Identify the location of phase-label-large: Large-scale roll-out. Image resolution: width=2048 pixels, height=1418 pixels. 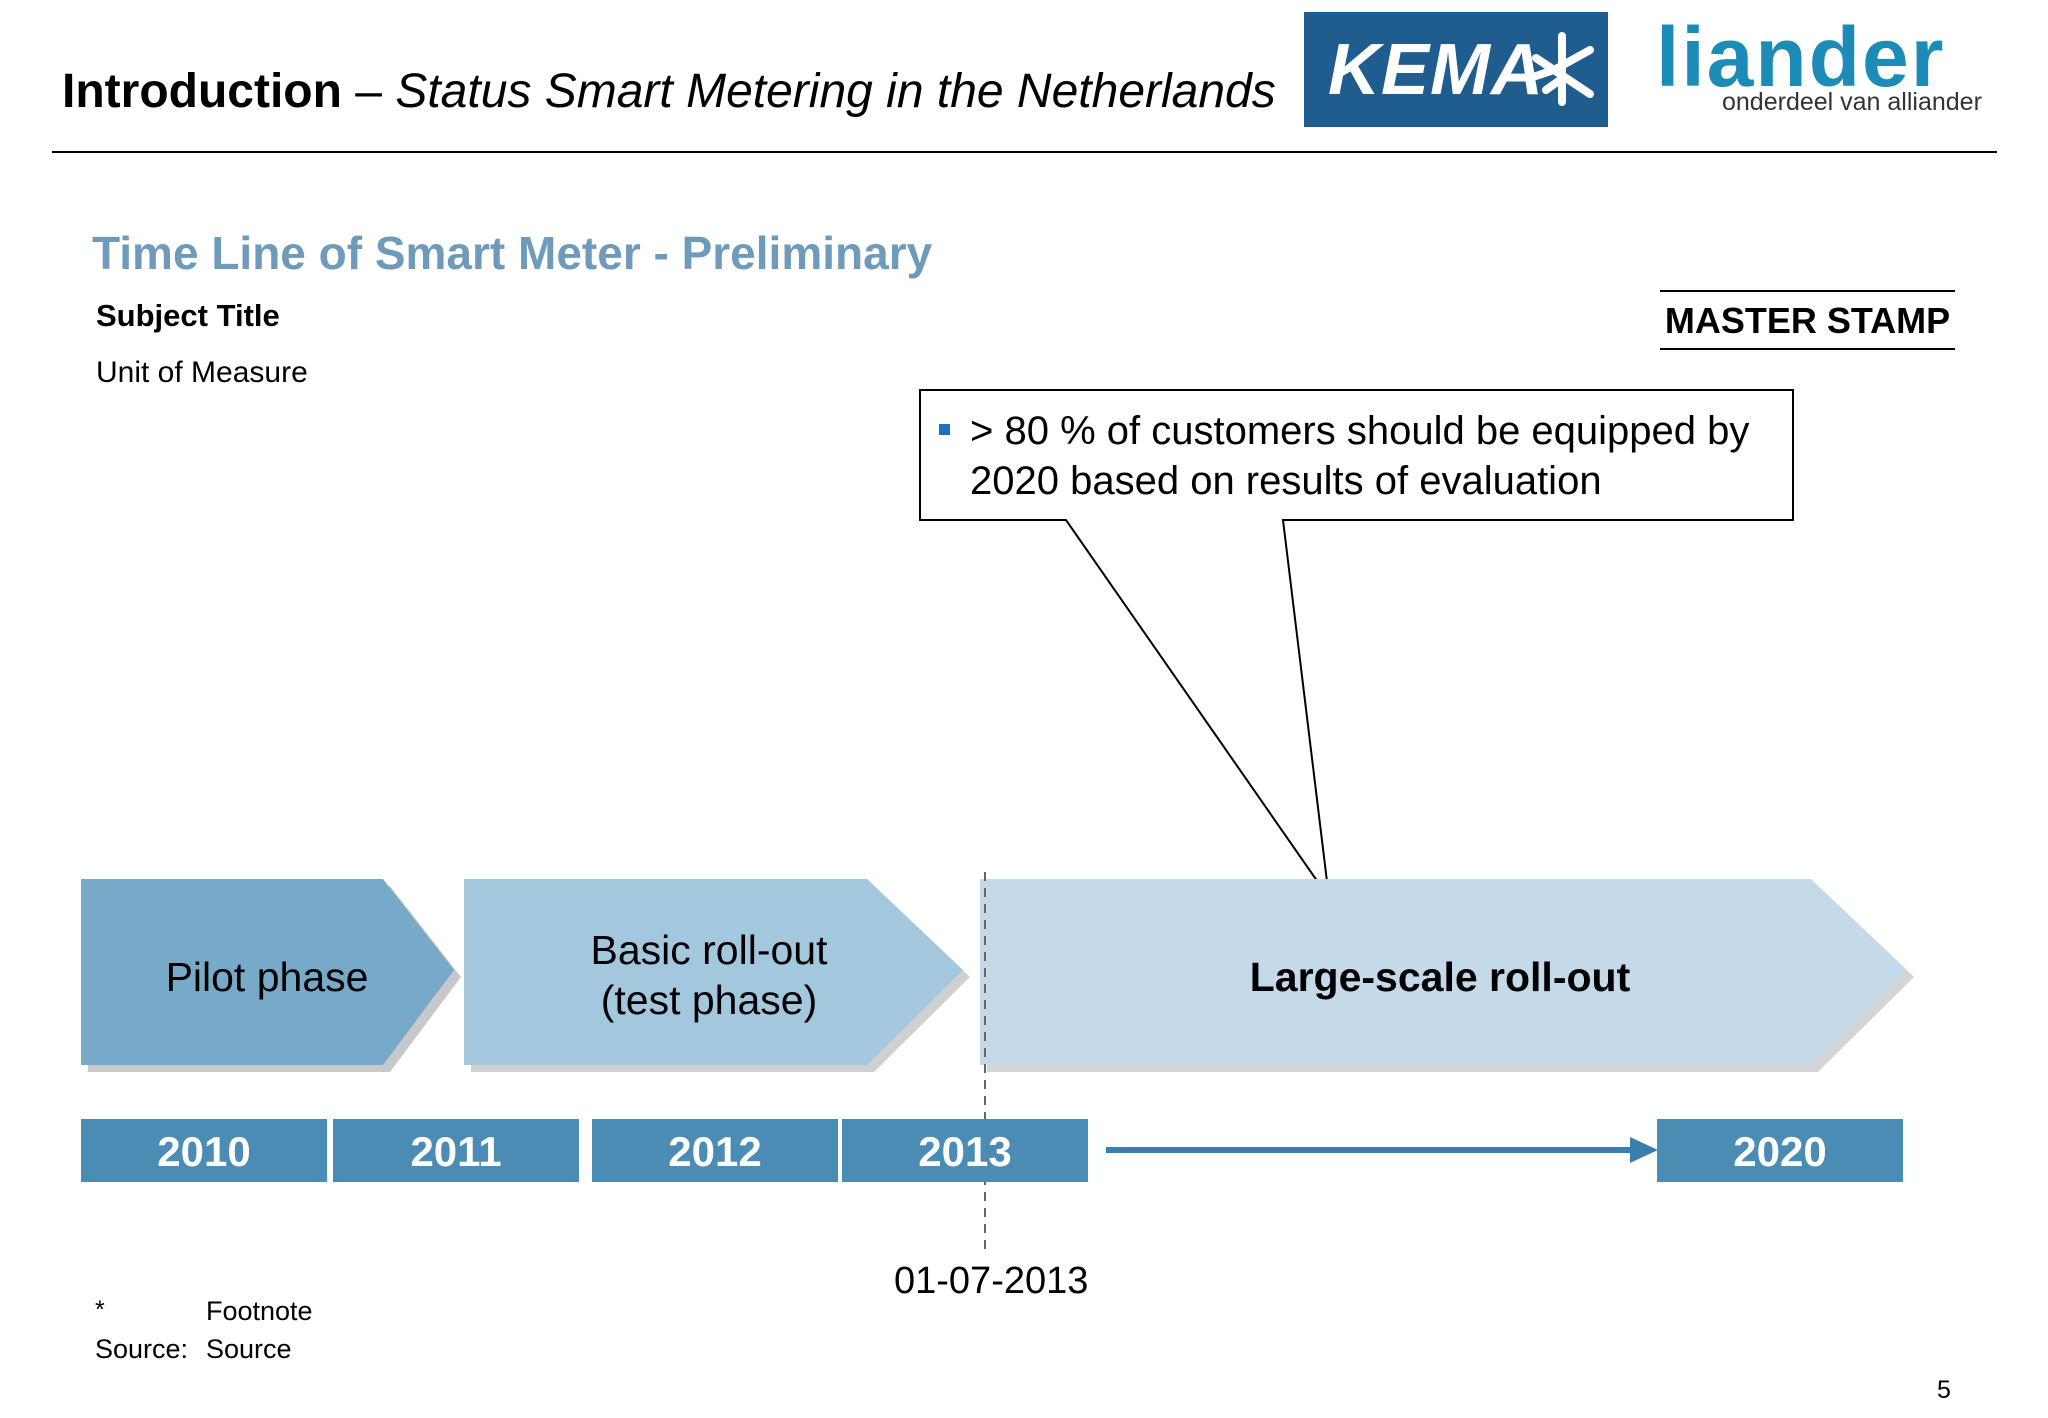
(1440, 977).